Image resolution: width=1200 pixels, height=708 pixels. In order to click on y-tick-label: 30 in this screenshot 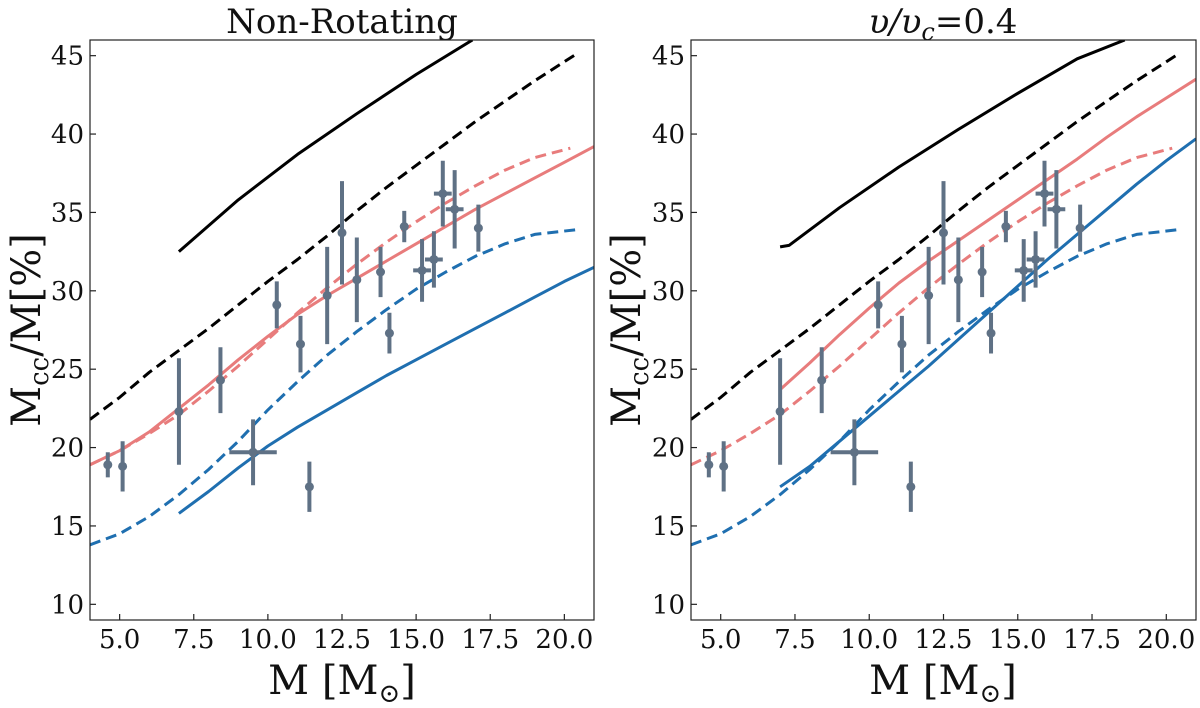, I will do `click(668, 292)`.